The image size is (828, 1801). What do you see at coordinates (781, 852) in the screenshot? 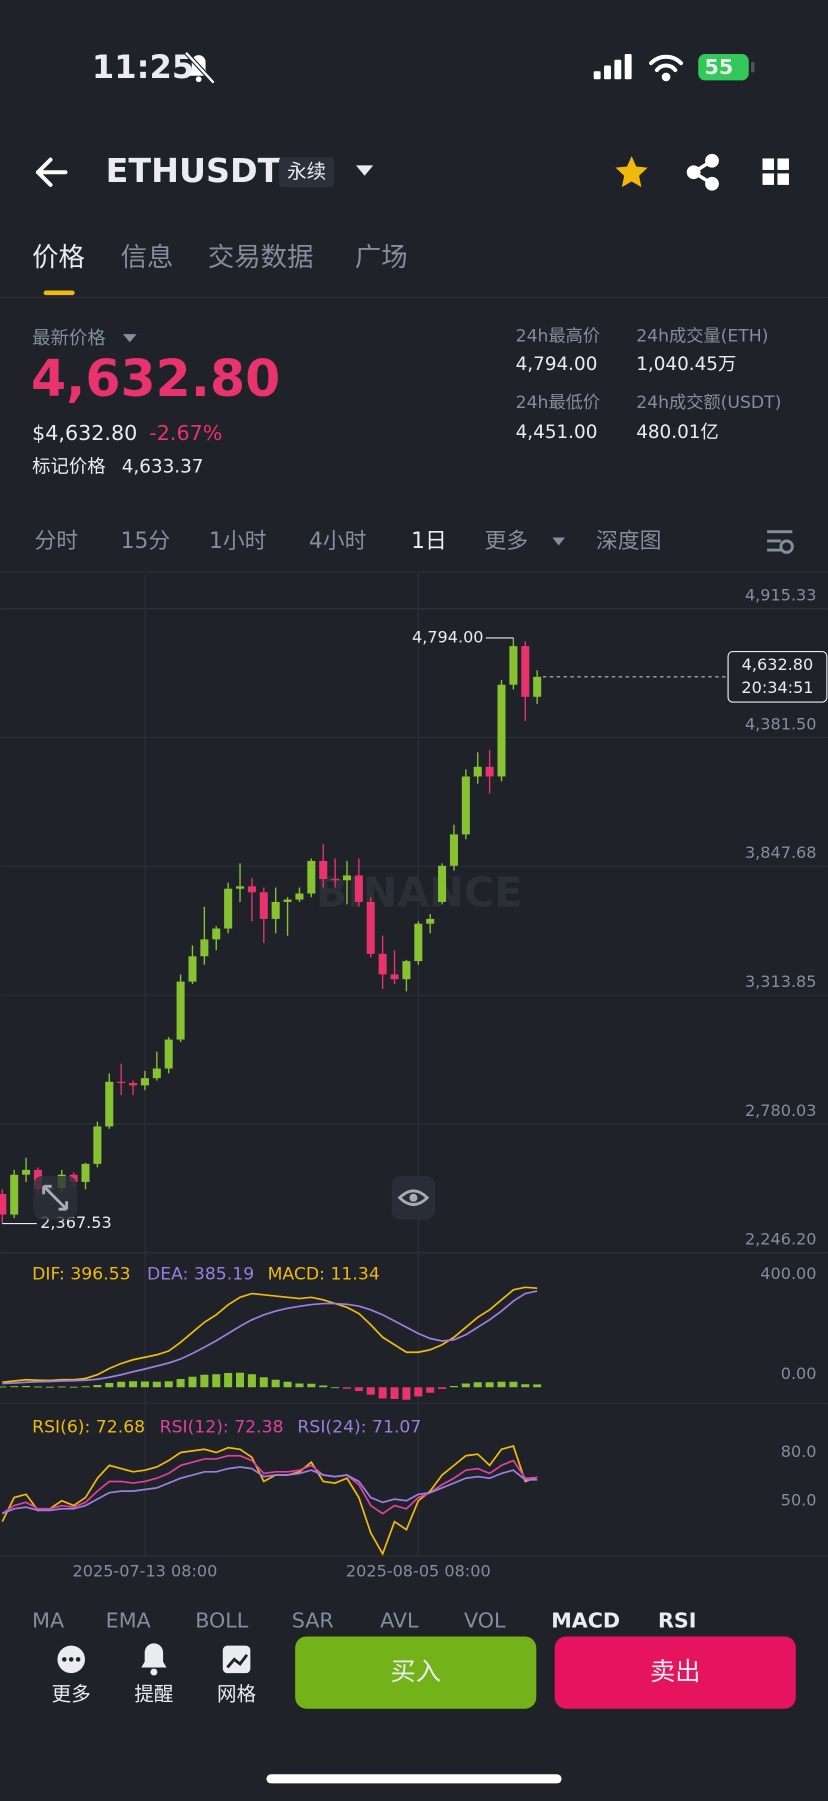
I see `y-tick-label: 3,847.68` at bounding box center [781, 852].